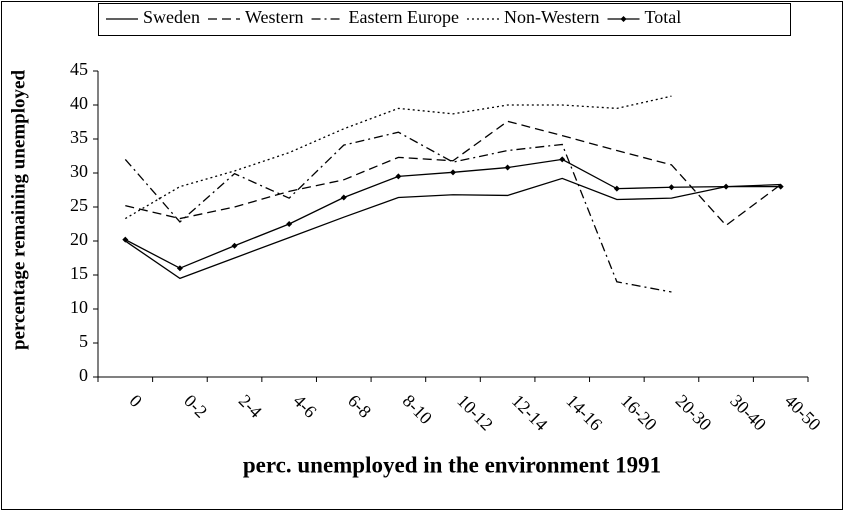  Describe the element at coordinates (79, 171) in the screenshot. I see `y-tick-label: 30` at that location.